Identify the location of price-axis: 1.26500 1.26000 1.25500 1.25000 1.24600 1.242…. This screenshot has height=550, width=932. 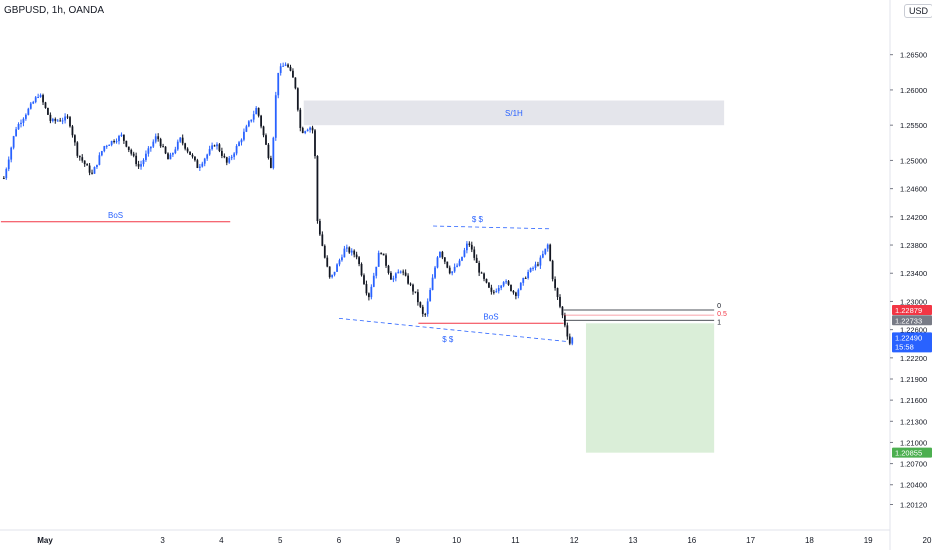
(910, 275).